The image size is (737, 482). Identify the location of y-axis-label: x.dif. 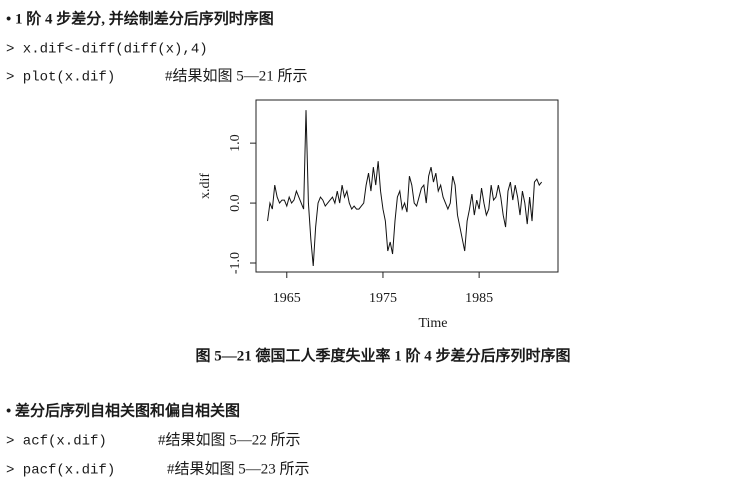
(205, 186).